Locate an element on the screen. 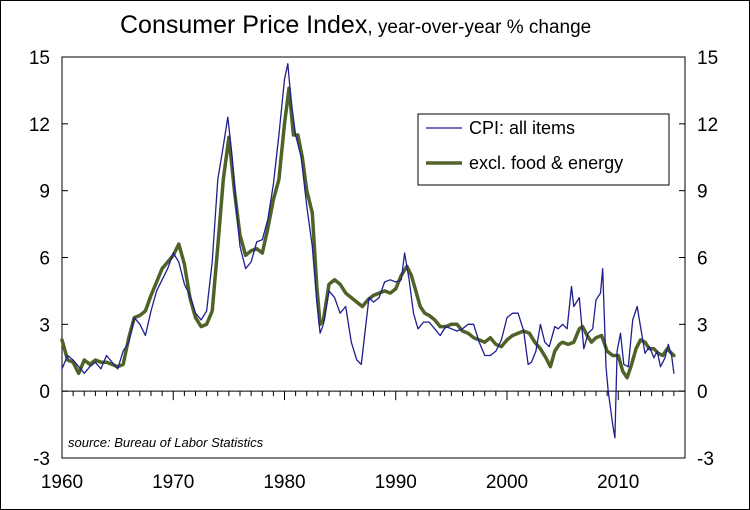  y-tick-label-right: 9 is located at coordinates (702, 192).